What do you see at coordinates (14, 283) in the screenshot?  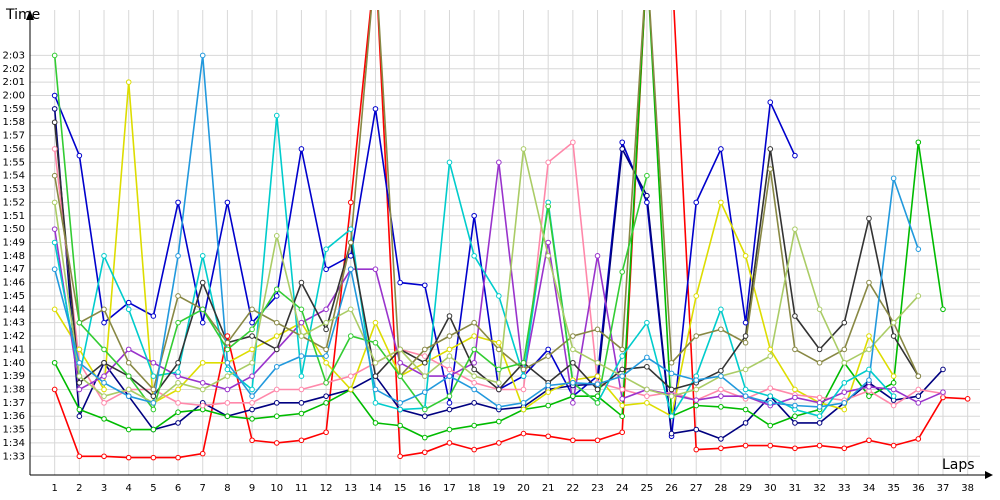 I see `y-tick-label: 1:46` at bounding box center [14, 283].